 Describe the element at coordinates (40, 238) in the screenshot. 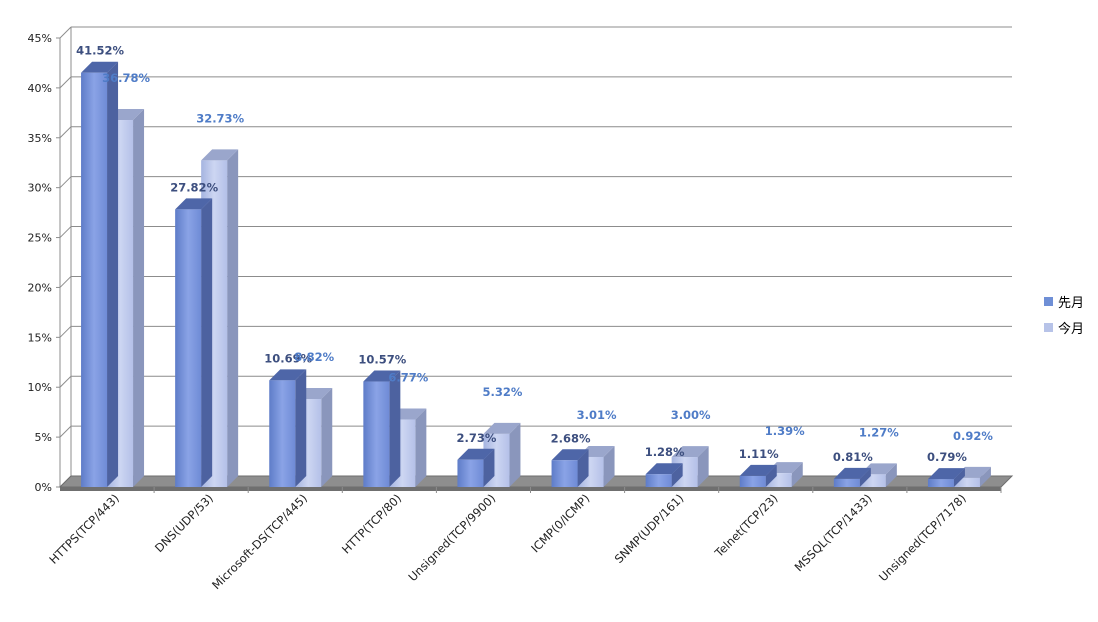

I see `y-tick-label: 25%` at that location.